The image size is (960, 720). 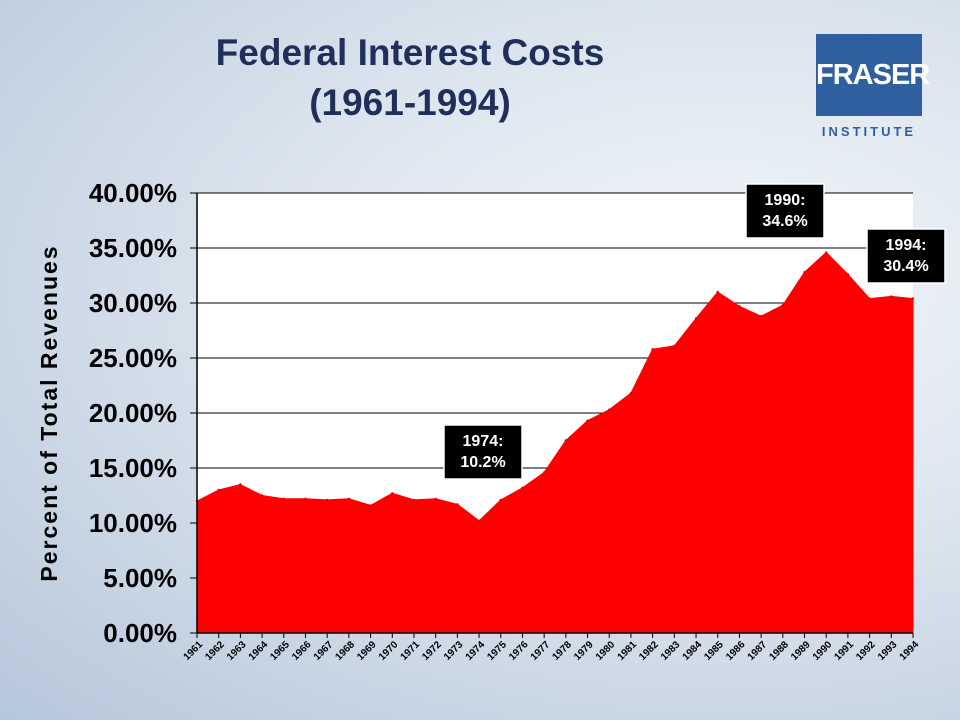 I want to click on annotation-1990: 1990: 34.6%, so click(x=785, y=211).